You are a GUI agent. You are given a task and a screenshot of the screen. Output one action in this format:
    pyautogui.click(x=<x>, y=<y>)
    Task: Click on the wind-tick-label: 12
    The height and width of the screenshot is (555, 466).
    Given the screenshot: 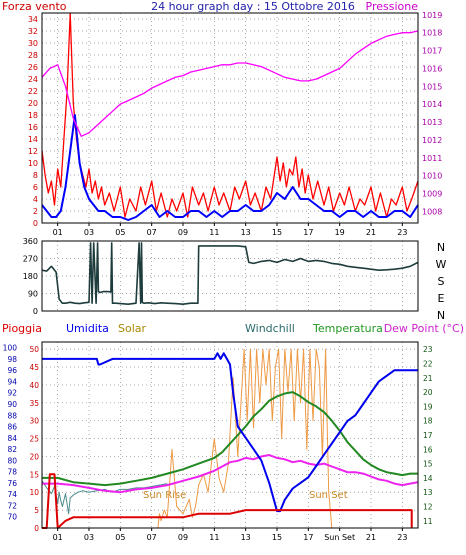 What is the action you would take?
    pyautogui.click(x=33, y=151)
    